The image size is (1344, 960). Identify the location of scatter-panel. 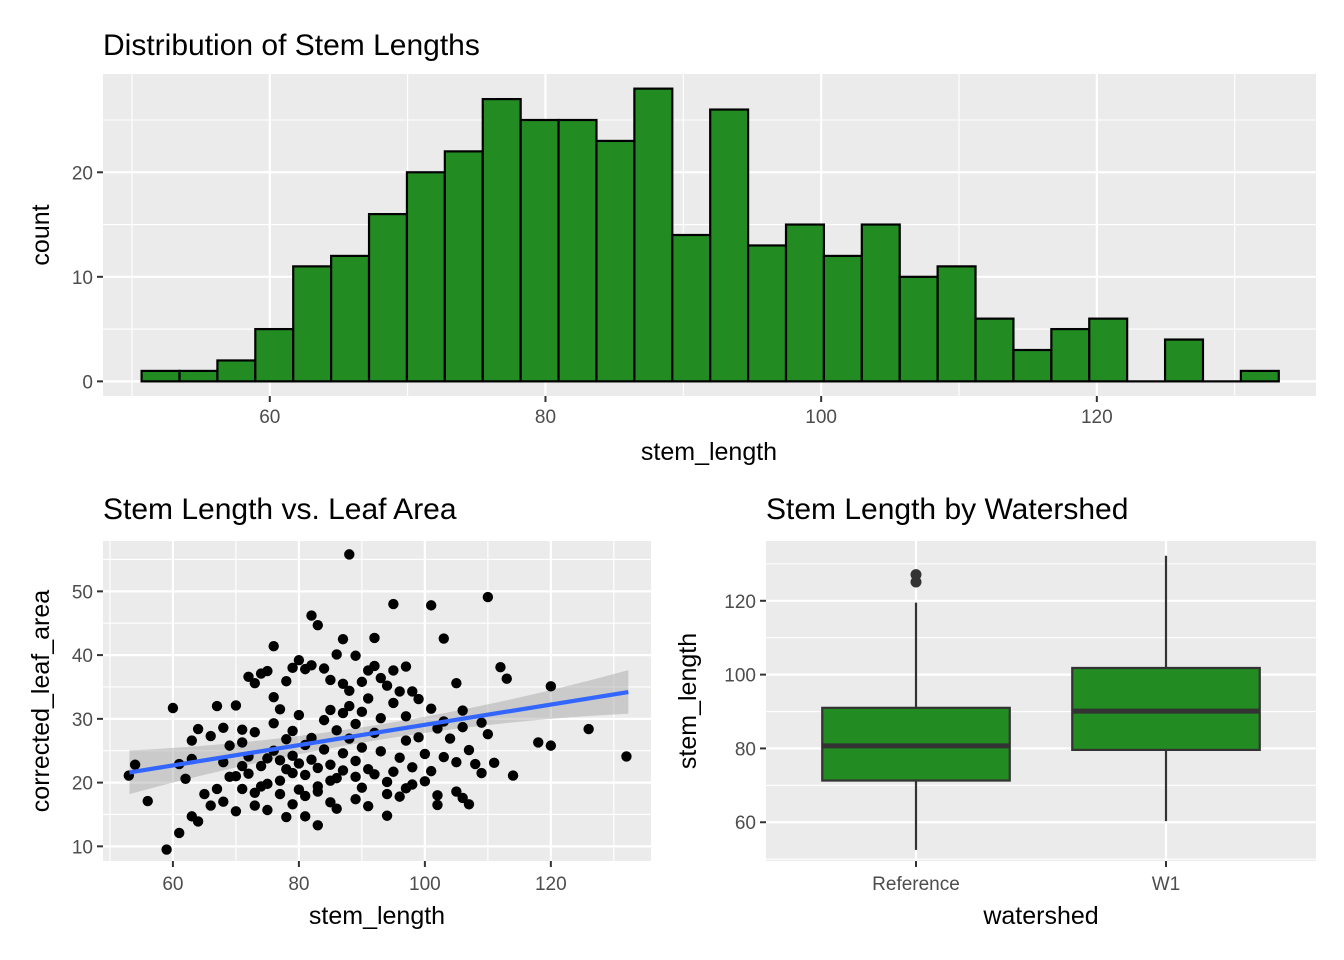
(377, 701).